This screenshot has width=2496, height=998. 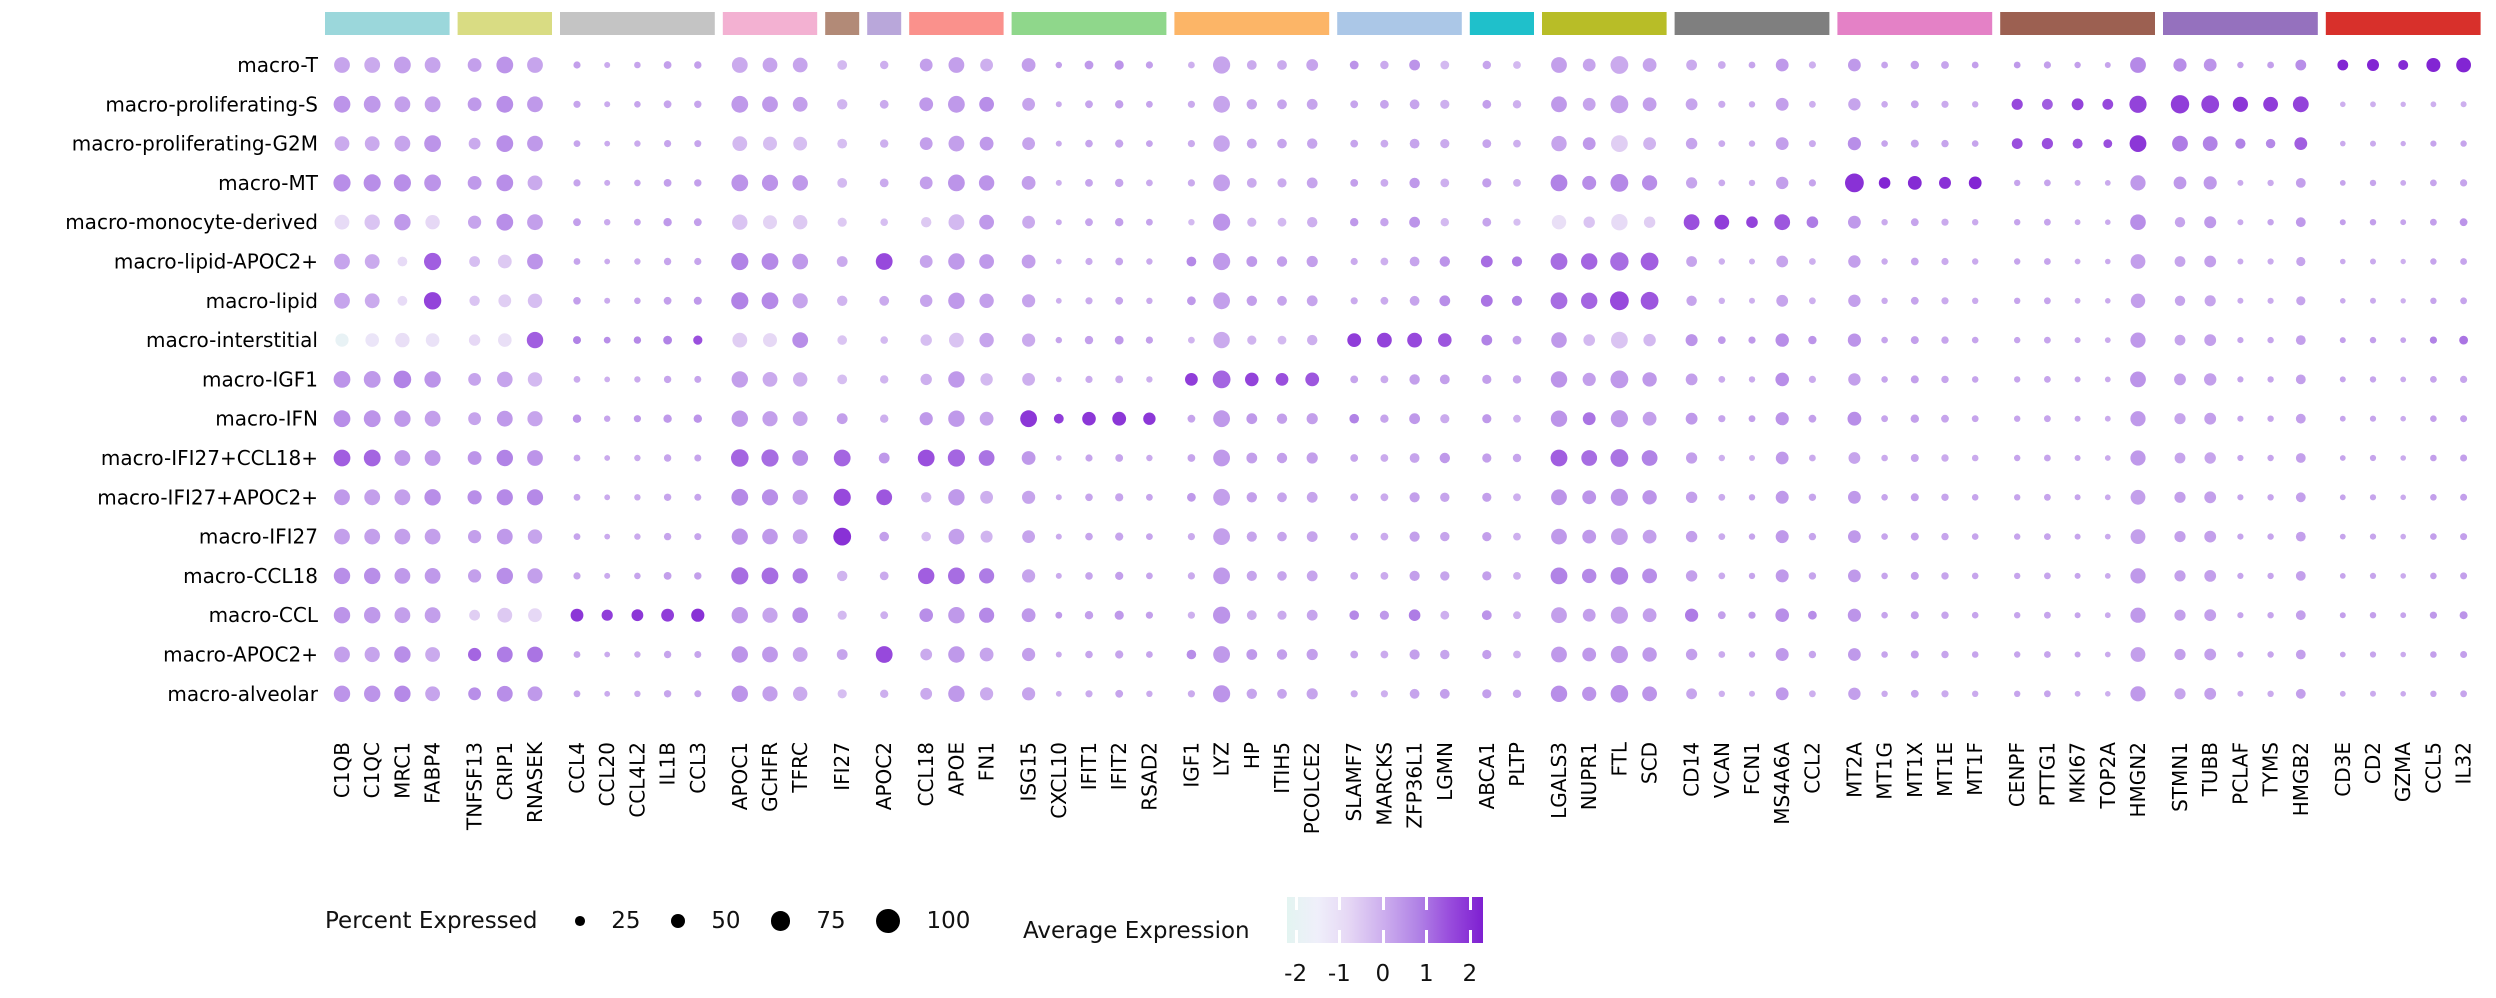 What do you see at coordinates (1384, 784) in the screenshot?
I see `gene-label: MARCKS` at bounding box center [1384, 784].